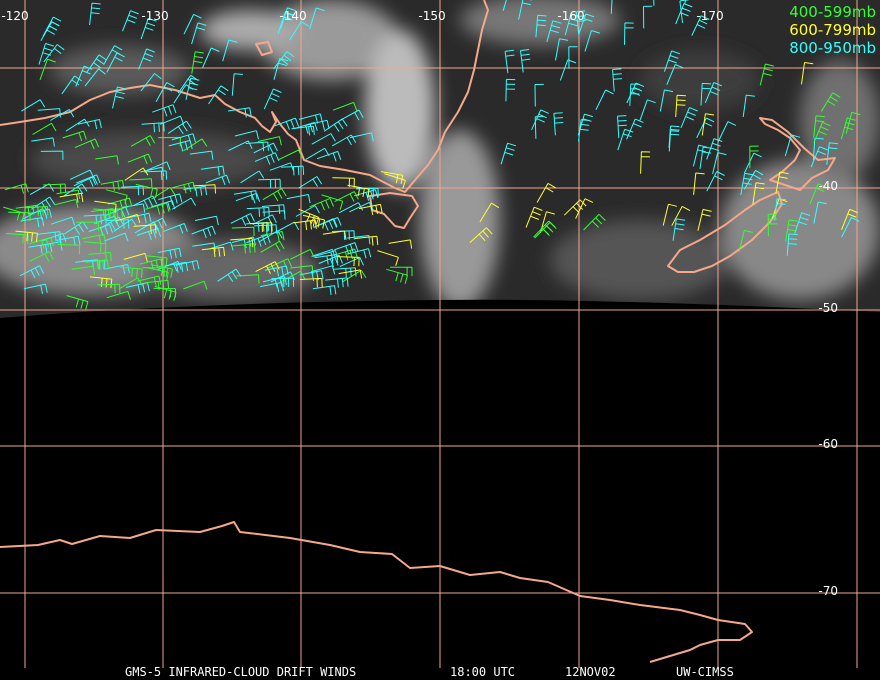 This screenshot has height=680, width=880. I want to click on latitude-label: -60, so click(828, 444).